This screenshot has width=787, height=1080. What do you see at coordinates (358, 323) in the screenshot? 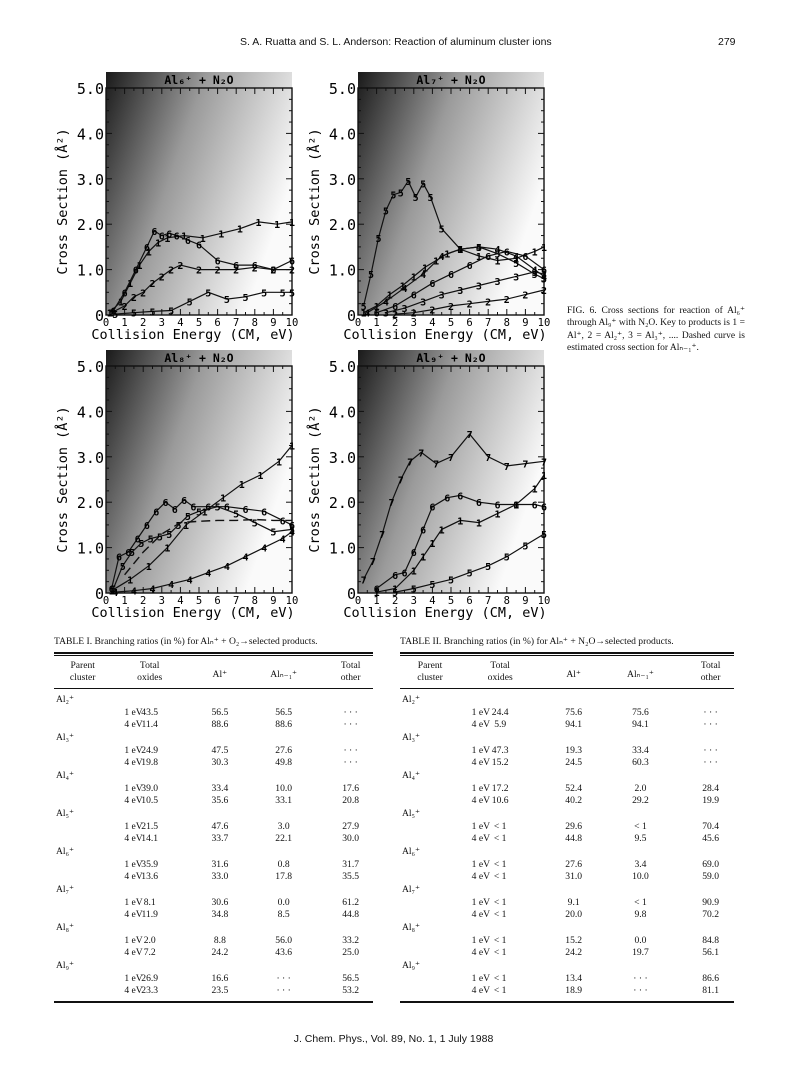
I see `x-tick-label: 0` at bounding box center [358, 323].